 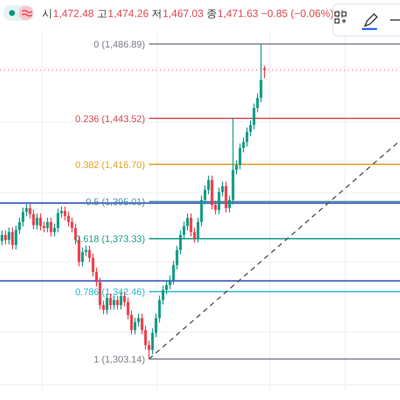 I want to click on annotation: 0.236 (1,443.52), so click(x=110, y=119).